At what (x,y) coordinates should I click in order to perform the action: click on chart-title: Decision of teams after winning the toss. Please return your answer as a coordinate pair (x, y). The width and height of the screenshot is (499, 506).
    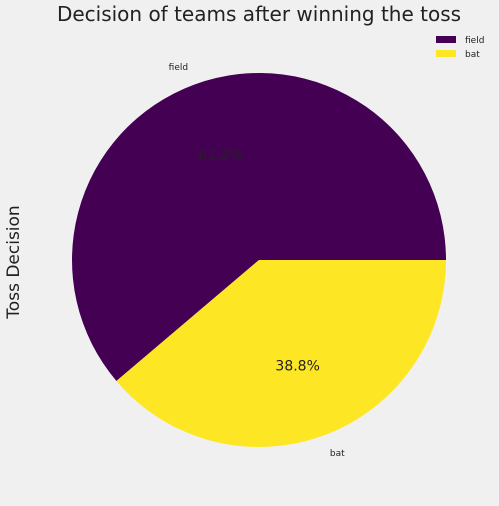
    Looking at the image, I should click on (259, 14).